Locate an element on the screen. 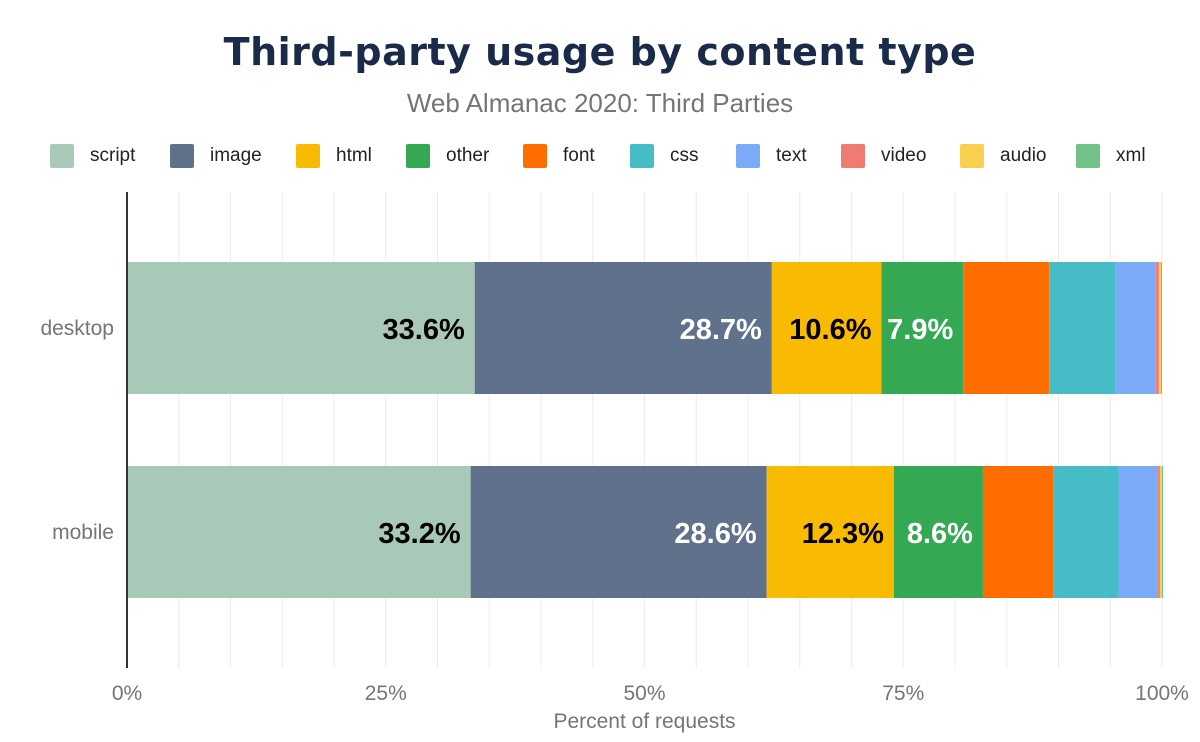  legend-label: image is located at coordinates (236, 155).